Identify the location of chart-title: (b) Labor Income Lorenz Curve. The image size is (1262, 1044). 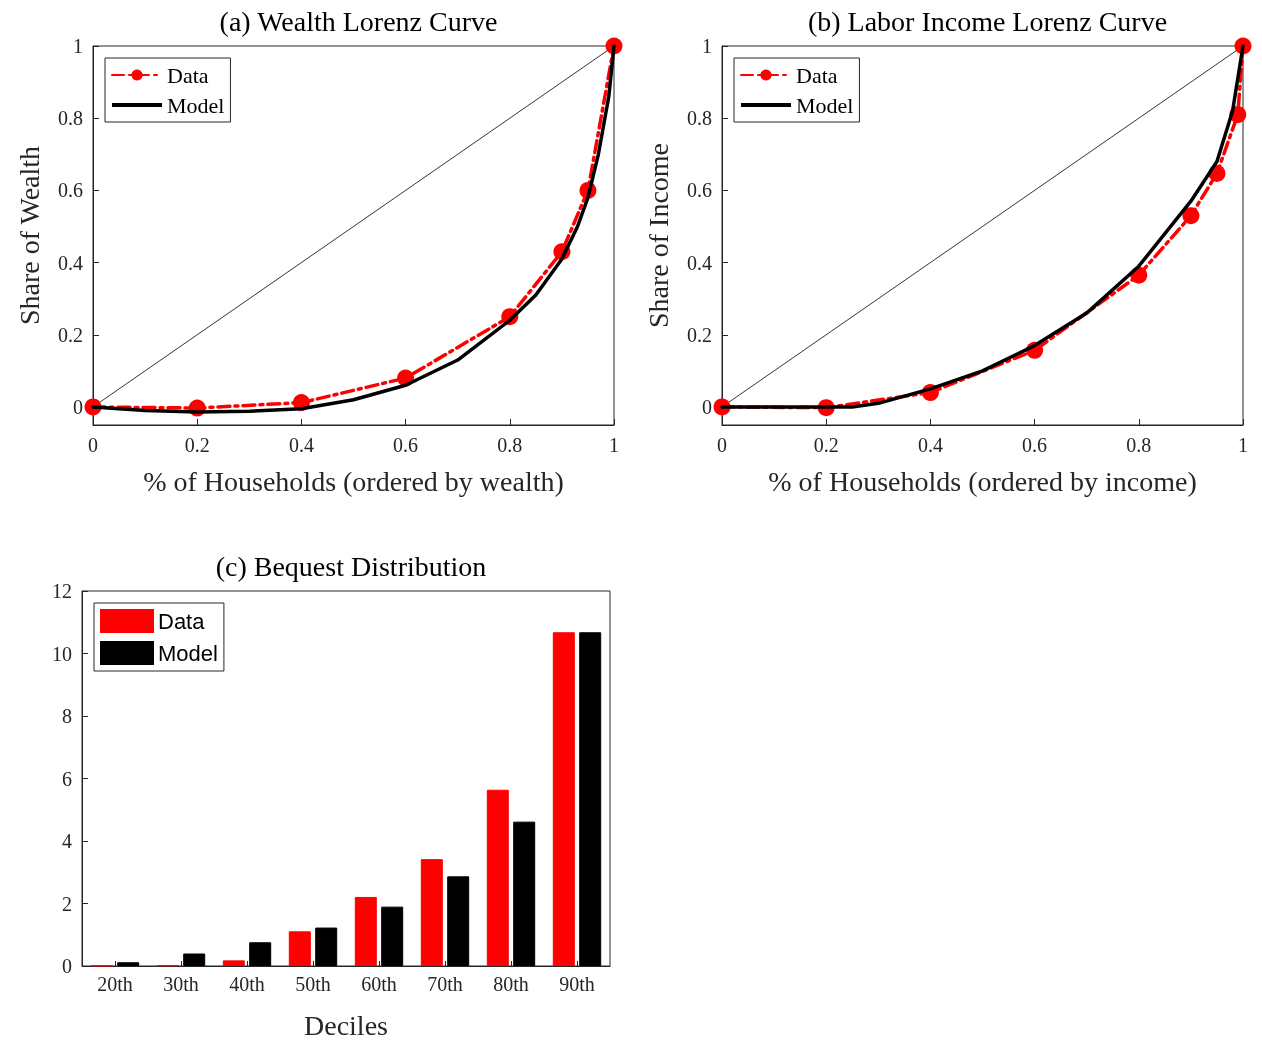
(987, 21).